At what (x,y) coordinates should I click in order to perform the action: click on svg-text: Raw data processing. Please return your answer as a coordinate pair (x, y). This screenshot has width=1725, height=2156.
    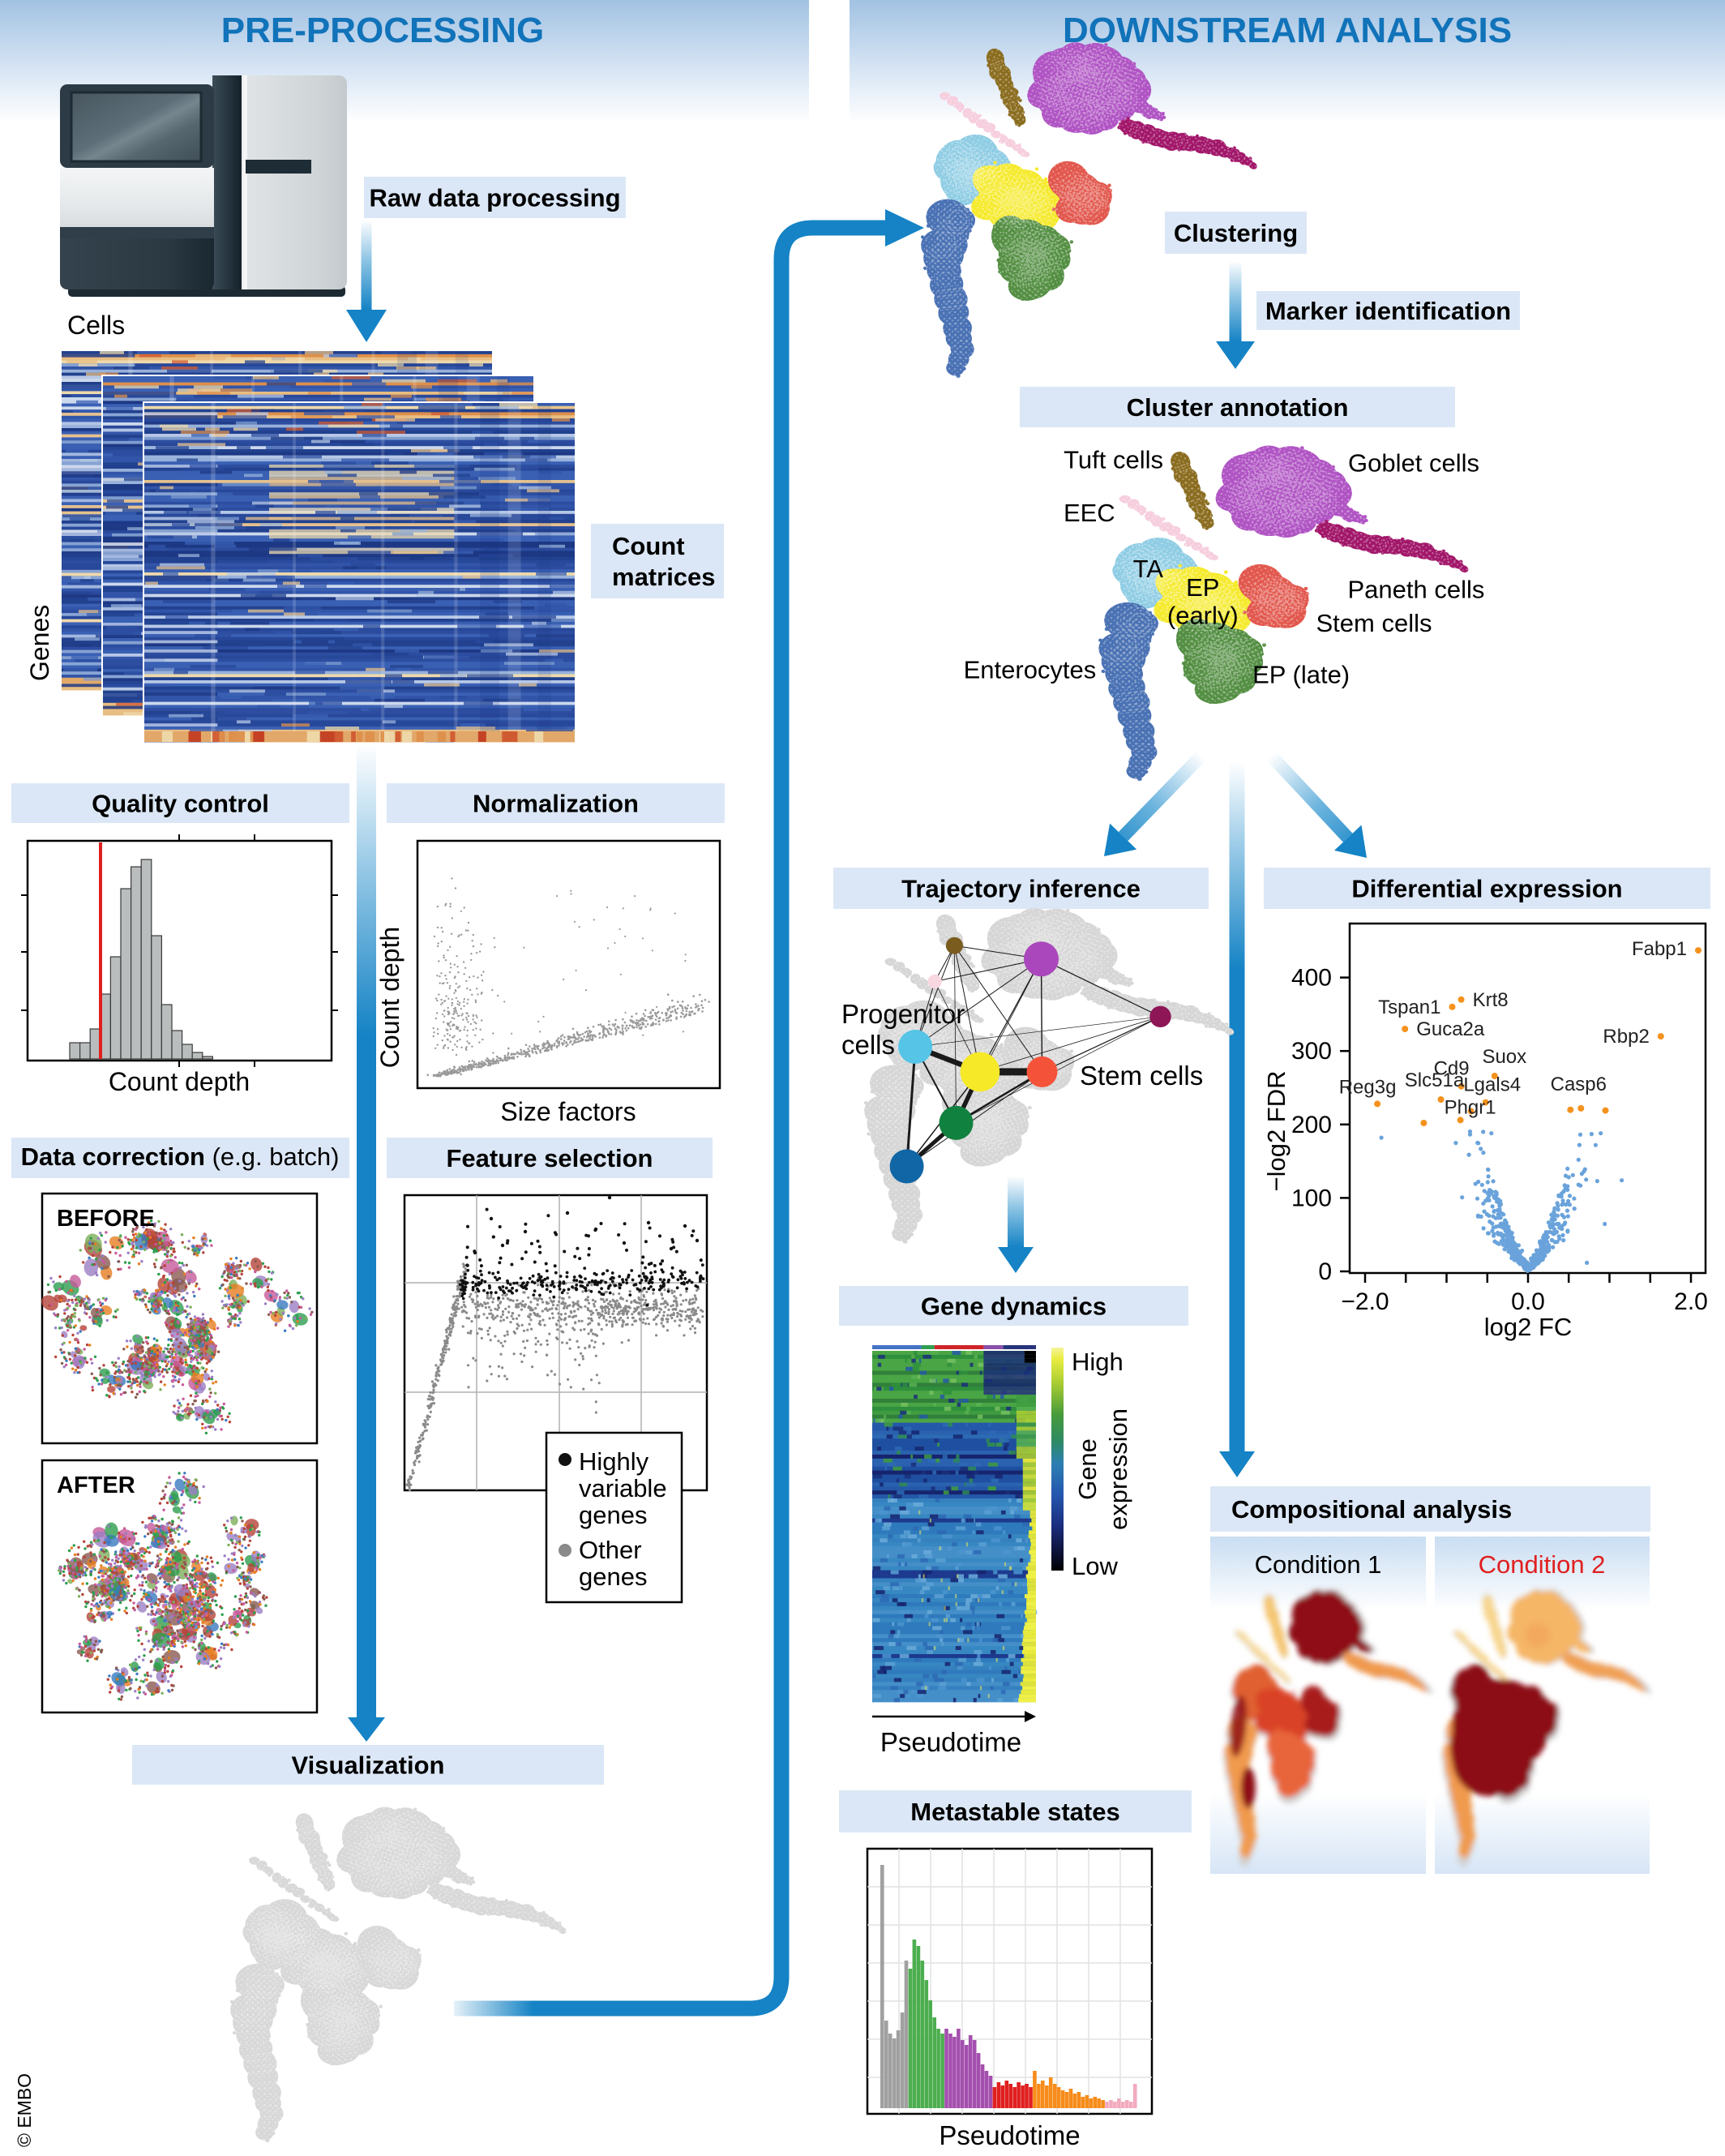
    Looking at the image, I should click on (494, 198).